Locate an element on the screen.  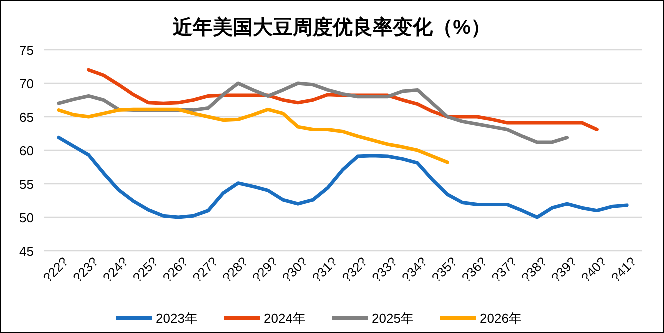
legend-label: 2026年 is located at coordinates (501, 318).